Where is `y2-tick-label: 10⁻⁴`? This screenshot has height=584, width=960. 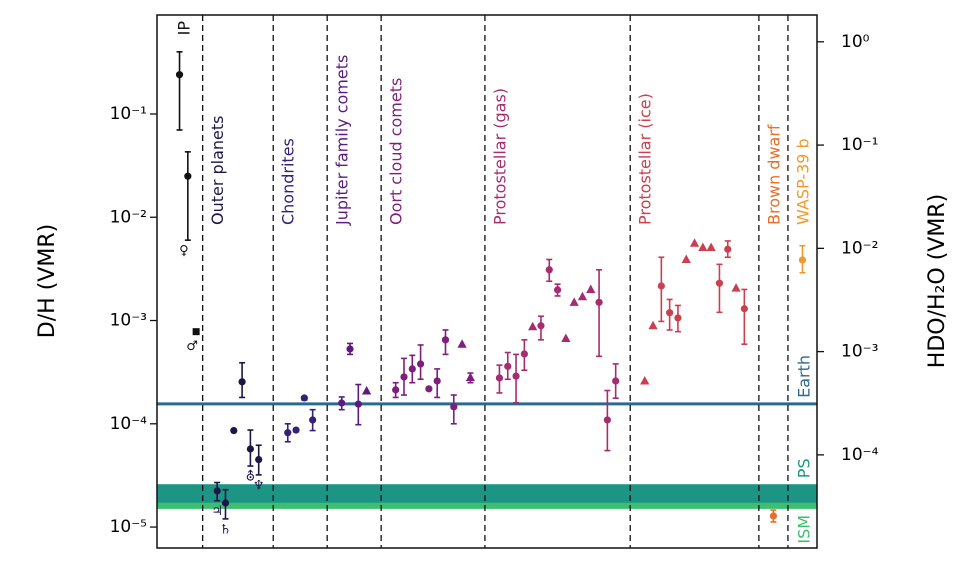 y2-tick-label: 10⁻⁴ is located at coordinates (860, 455).